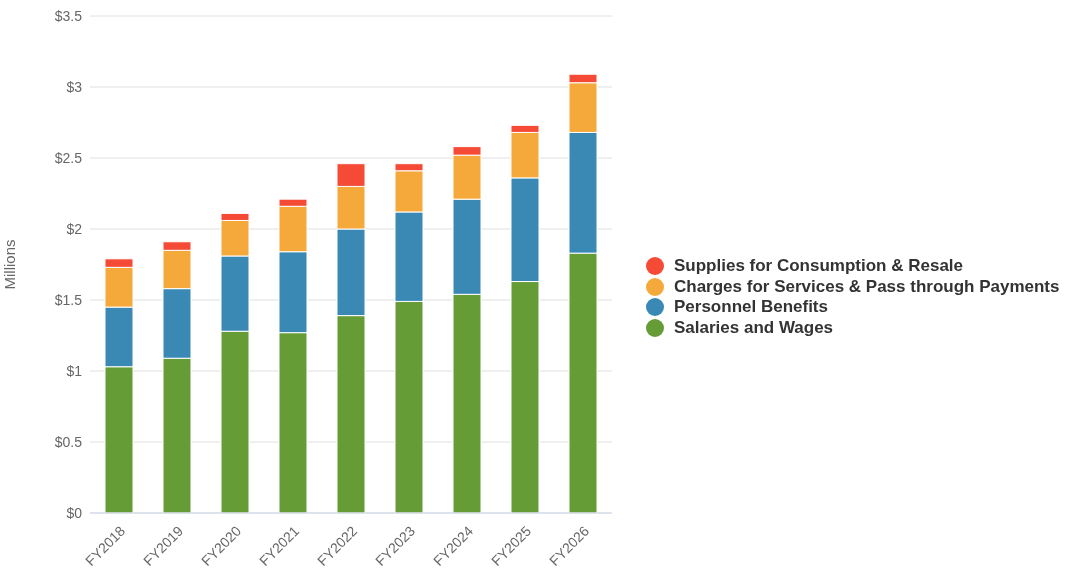 Image resolution: width=1091 pixels, height=577 pixels. Describe the element at coordinates (68, 299) in the screenshot. I see `y-tick-label: $1.5` at that location.